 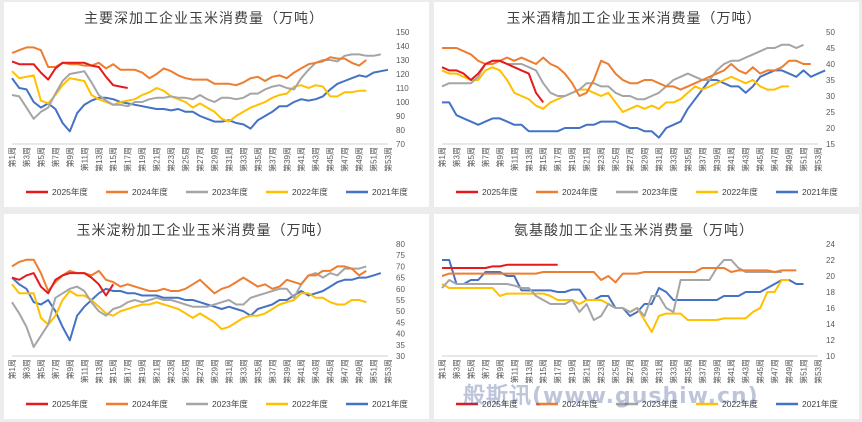 What do you see at coordinates (514, 371) in the screenshot?
I see `x-tick-label: 第11周` at bounding box center [514, 371].